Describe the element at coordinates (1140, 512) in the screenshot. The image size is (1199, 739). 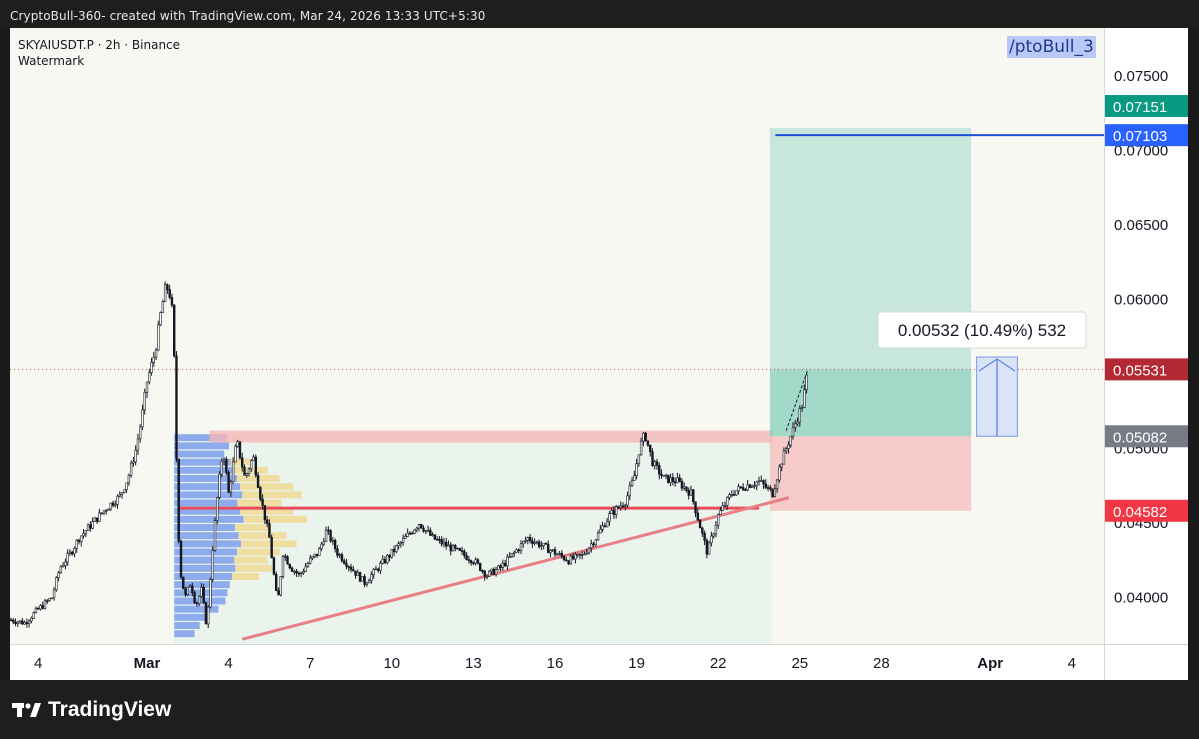
I see `price-tag-label: 0.04582` at that location.